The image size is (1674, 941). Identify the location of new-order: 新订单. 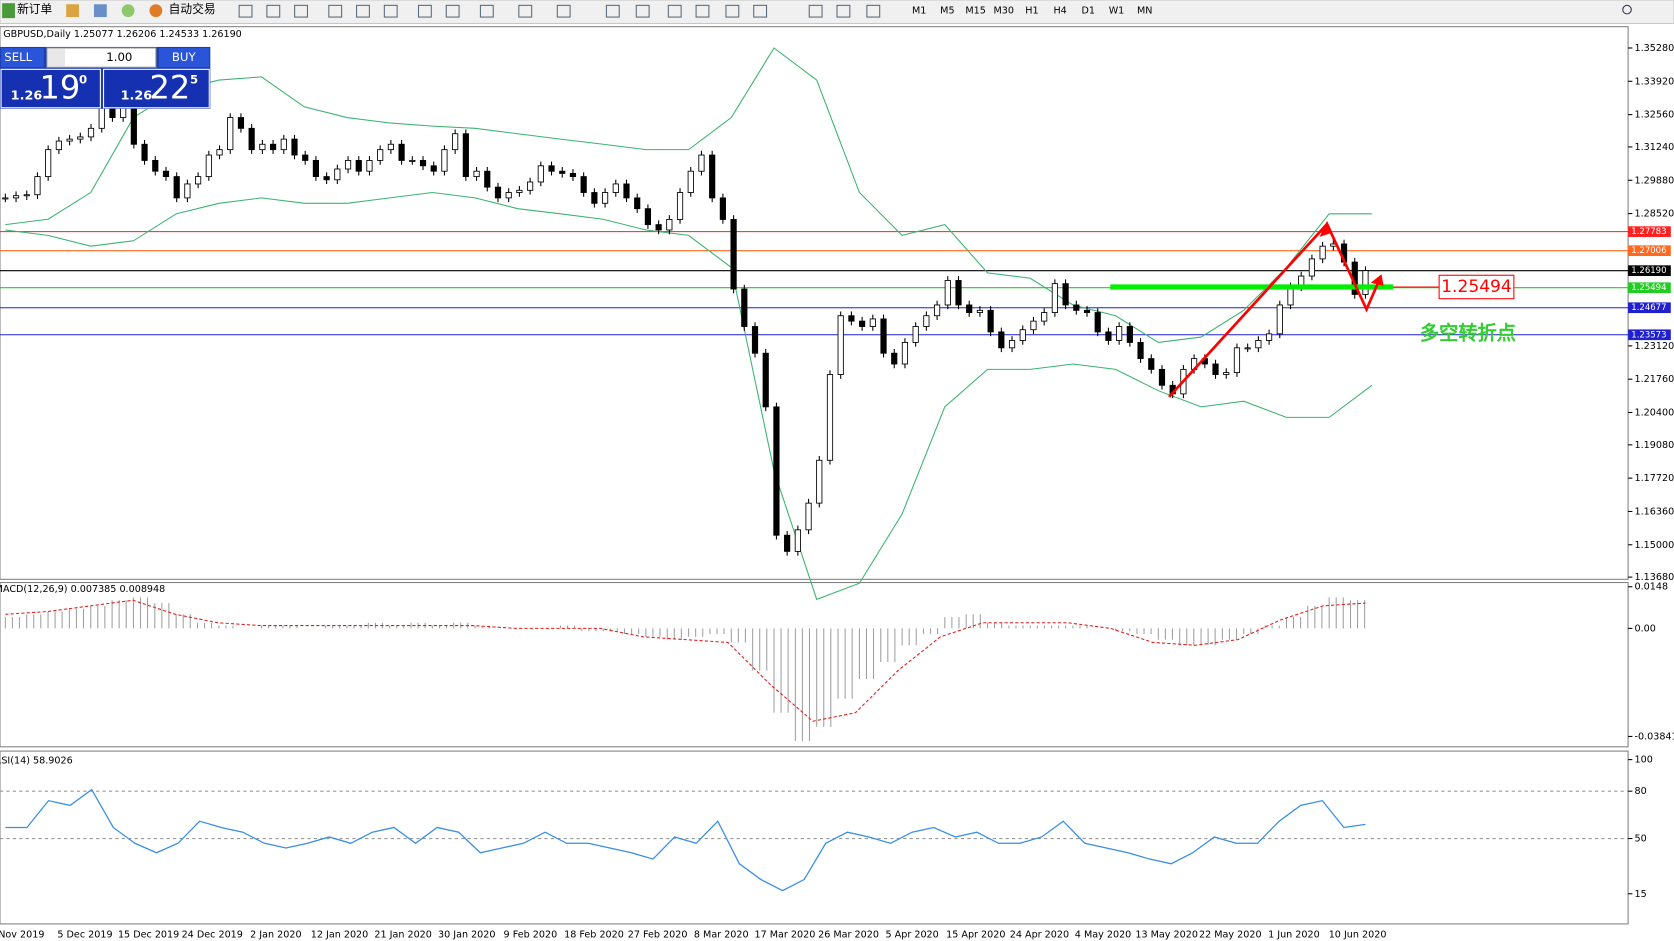
(34, 9).